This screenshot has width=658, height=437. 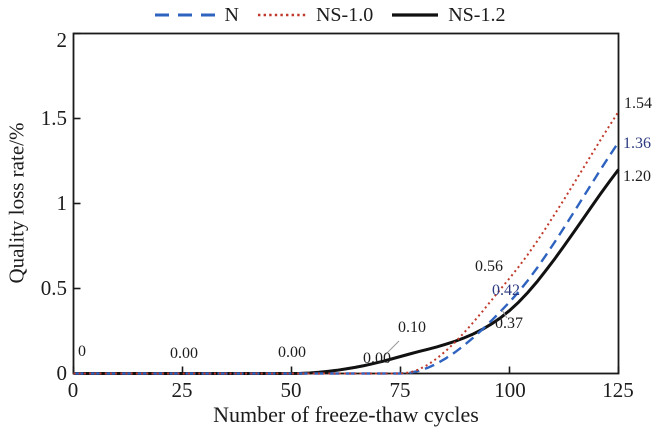 What do you see at coordinates (53, 118) in the screenshot?
I see `y-tick-label: 1.5` at bounding box center [53, 118].